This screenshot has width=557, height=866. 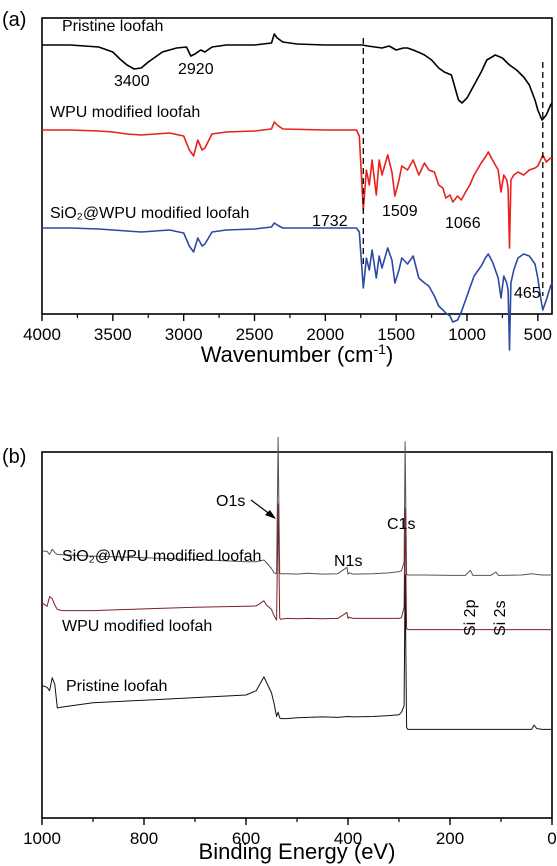 What do you see at coordinates (116, 686) in the screenshot?
I see `series-label-pristine-loofah-b: Pristine loofah` at bounding box center [116, 686].